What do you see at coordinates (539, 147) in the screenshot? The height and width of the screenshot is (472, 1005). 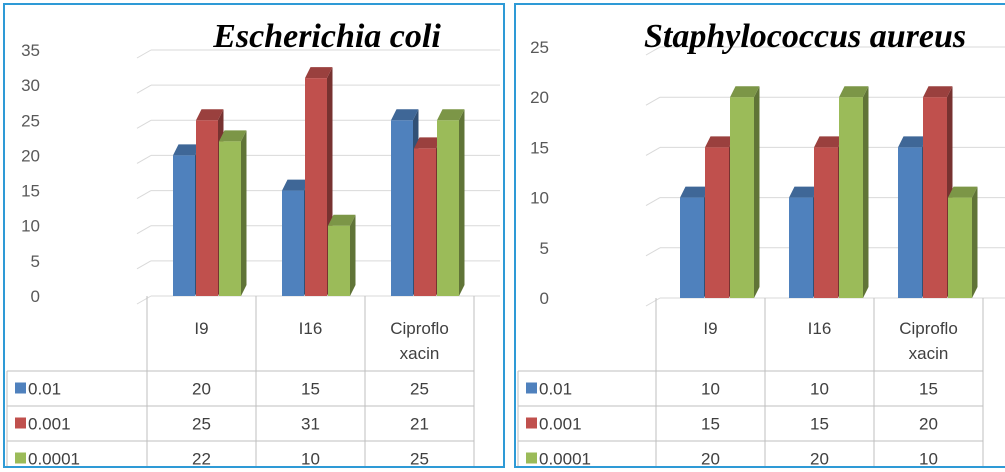 I see `y-tick-label: 15` at bounding box center [539, 147].